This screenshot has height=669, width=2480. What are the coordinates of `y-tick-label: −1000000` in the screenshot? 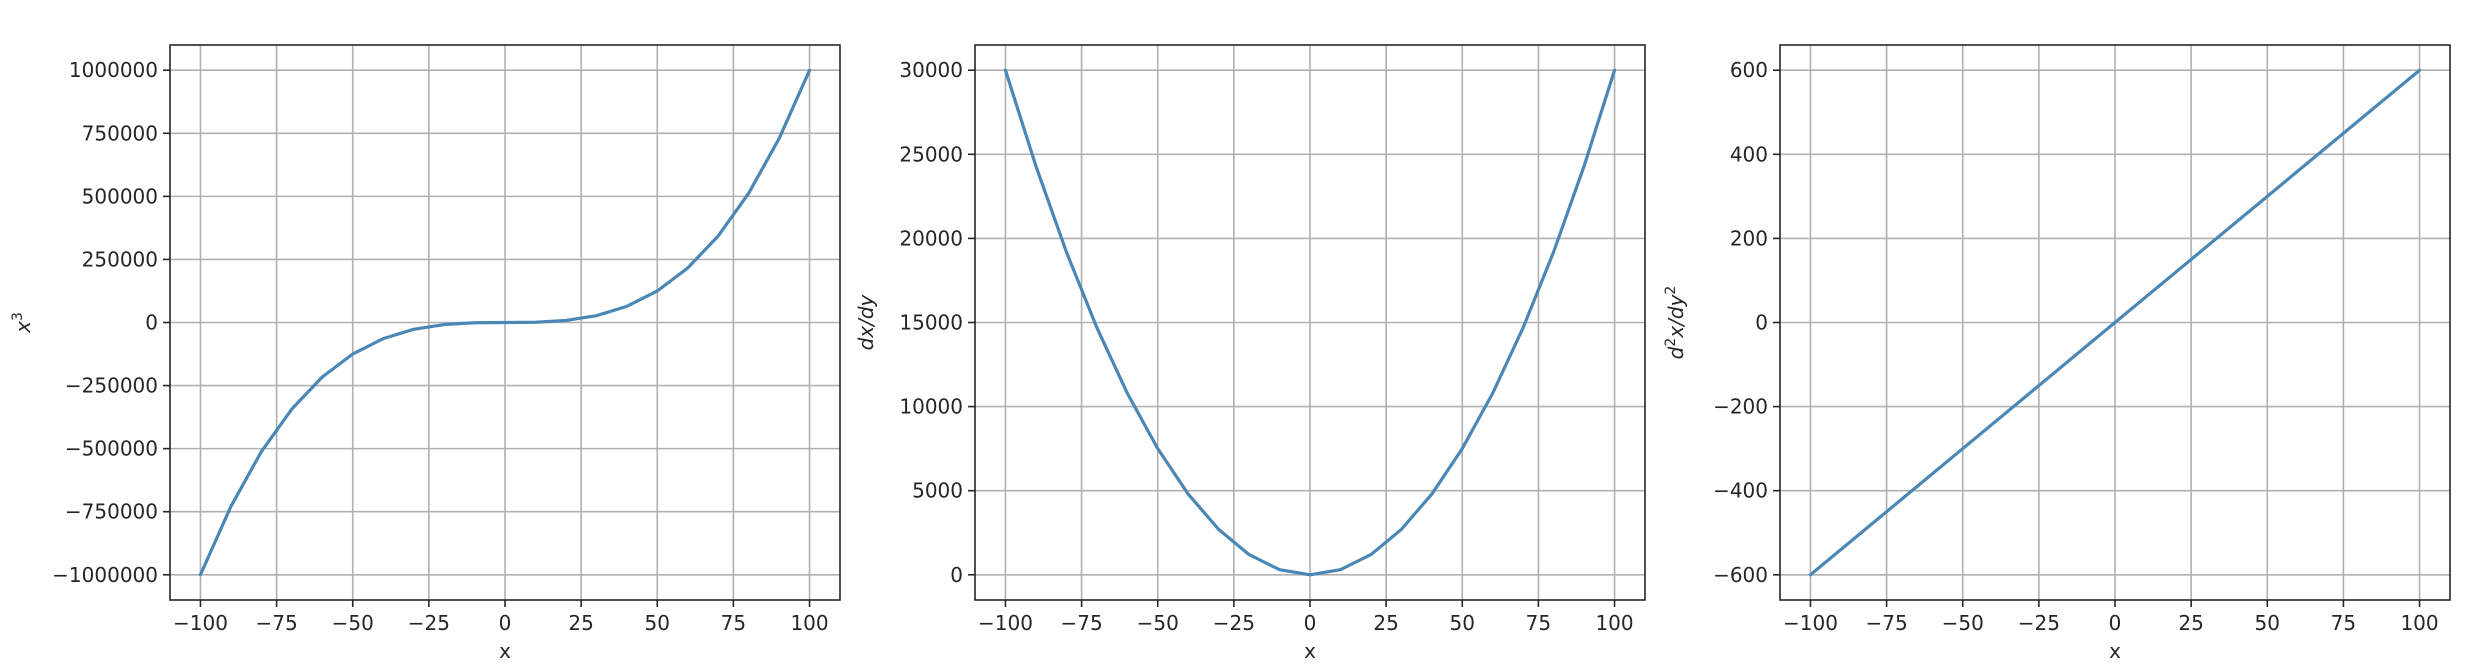 It's located at (105, 575).